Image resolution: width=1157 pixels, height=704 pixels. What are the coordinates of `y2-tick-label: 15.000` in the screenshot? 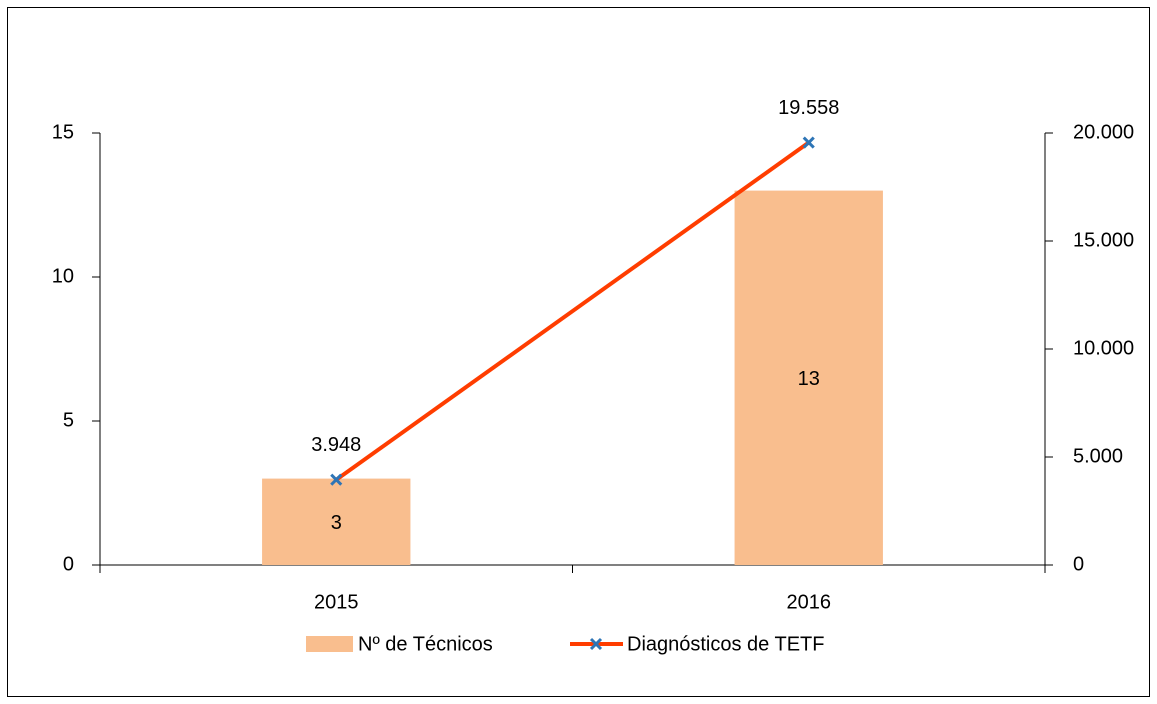 It's located at (1103, 240).